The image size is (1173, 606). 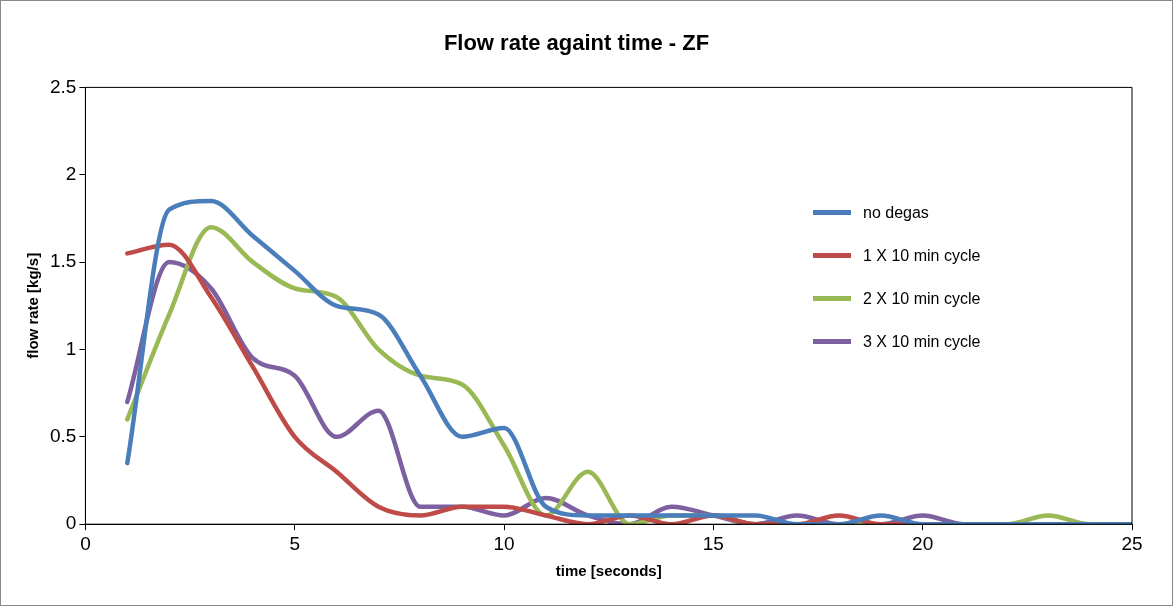 What do you see at coordinates (713, 543) in the screenshot?
I see `x-tick-label: 15` at bounding box center [713, 543].